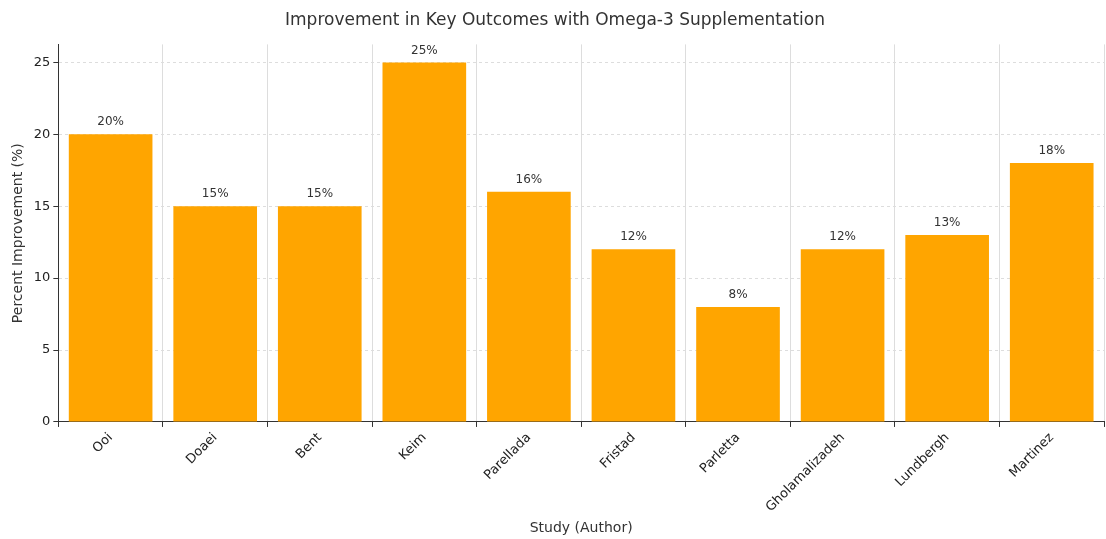 This screenshot has height=539, width=1106. What do you see at coordinates (17, 233) in the screenshot?
I see `y-axis-title: Percent Improvement (%)` at bounding box center [17, 233].